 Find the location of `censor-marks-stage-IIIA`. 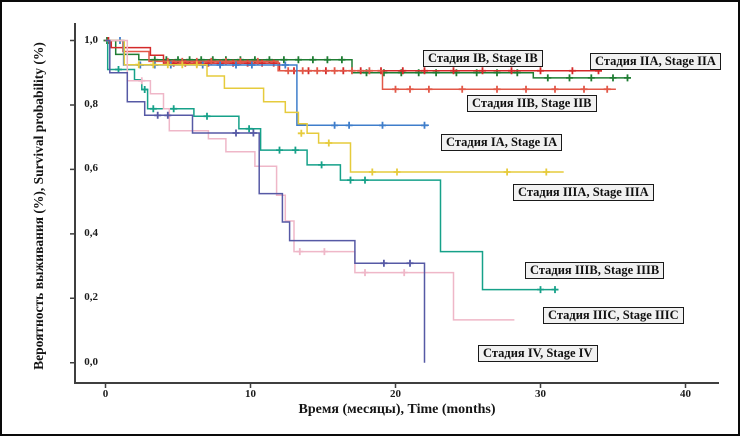

censor-marks-stage-IIIA is located at coordinates (342, 118).